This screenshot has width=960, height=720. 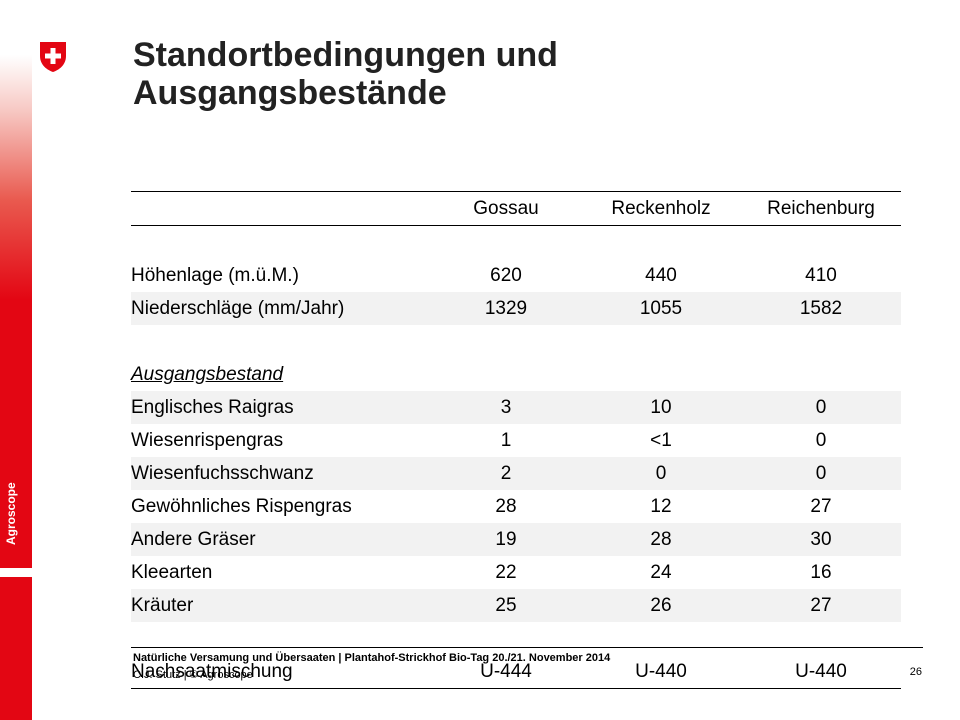 I want to click on row-label: Kräuter, so click(x=281, y=605).